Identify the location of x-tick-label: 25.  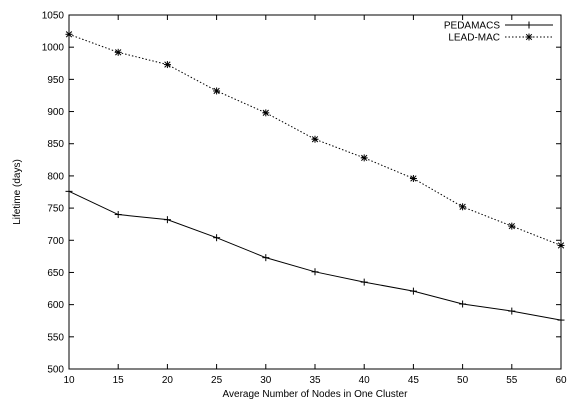
(217, 380).